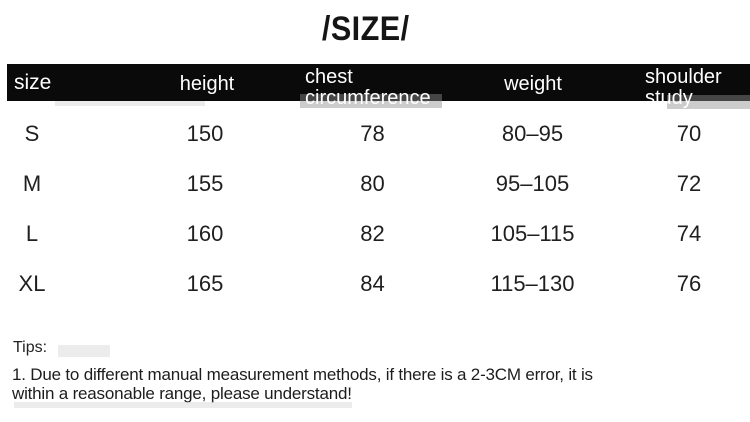  I want to click on cell-chest: 78, so click(372, 133).